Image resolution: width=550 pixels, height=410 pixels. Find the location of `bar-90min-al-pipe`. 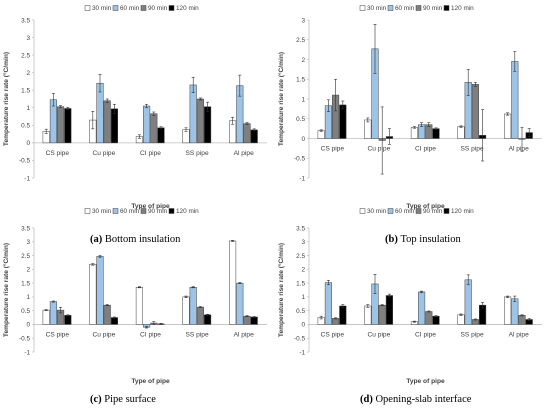

bar-90min-al-pipe is located at coordinates (247, 320).